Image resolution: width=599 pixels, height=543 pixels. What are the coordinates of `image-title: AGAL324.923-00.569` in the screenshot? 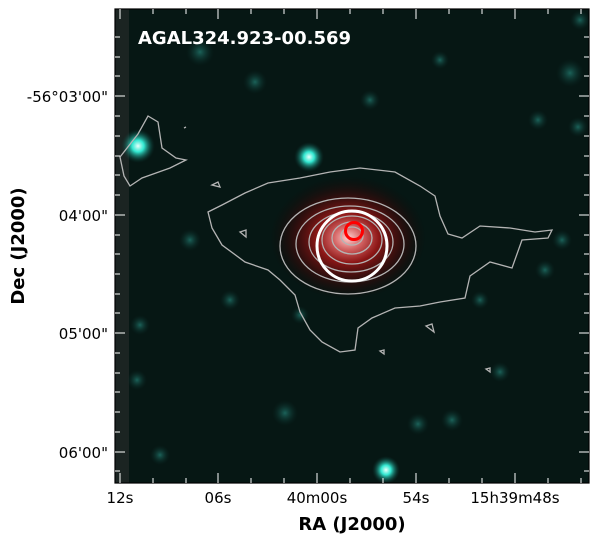 It's located at (244, 38).